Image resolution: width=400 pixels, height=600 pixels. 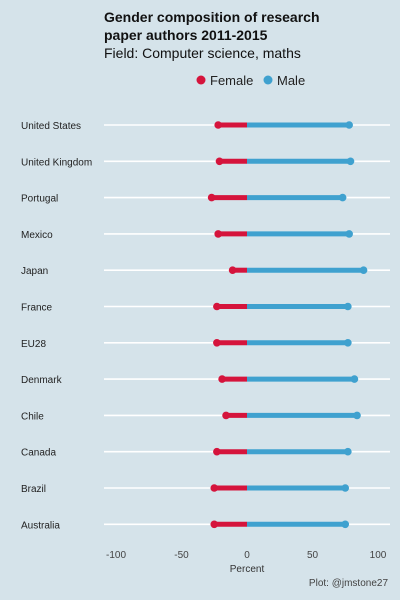 What do you see at coordinates (232, 270) in the screenshot?
I see `female-point-japan` at bounding box center [232, 270].